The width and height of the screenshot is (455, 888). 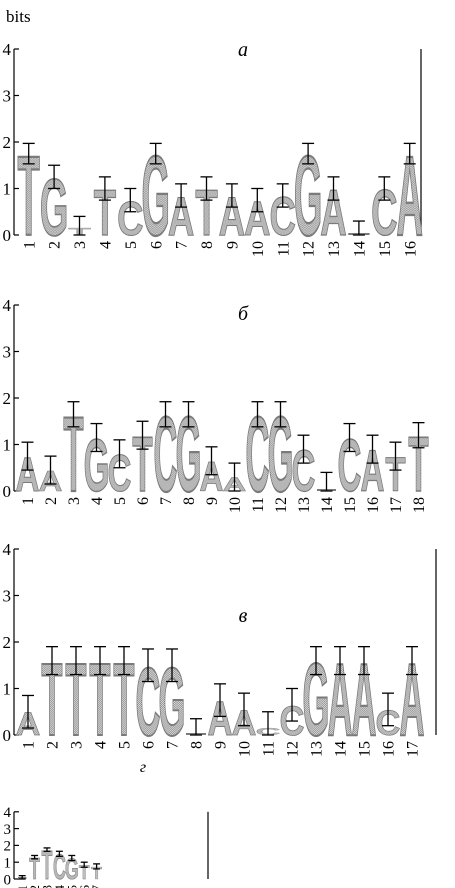 I want to click on panel-title: г, so click(x=143, y=767).